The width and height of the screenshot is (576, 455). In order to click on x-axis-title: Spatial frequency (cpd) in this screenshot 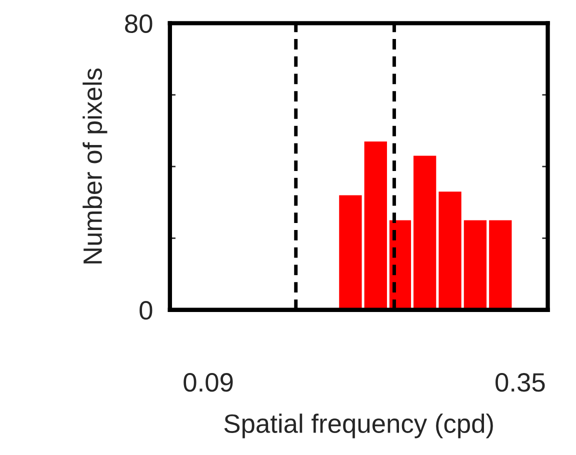, I will do `click(358, 426)`.